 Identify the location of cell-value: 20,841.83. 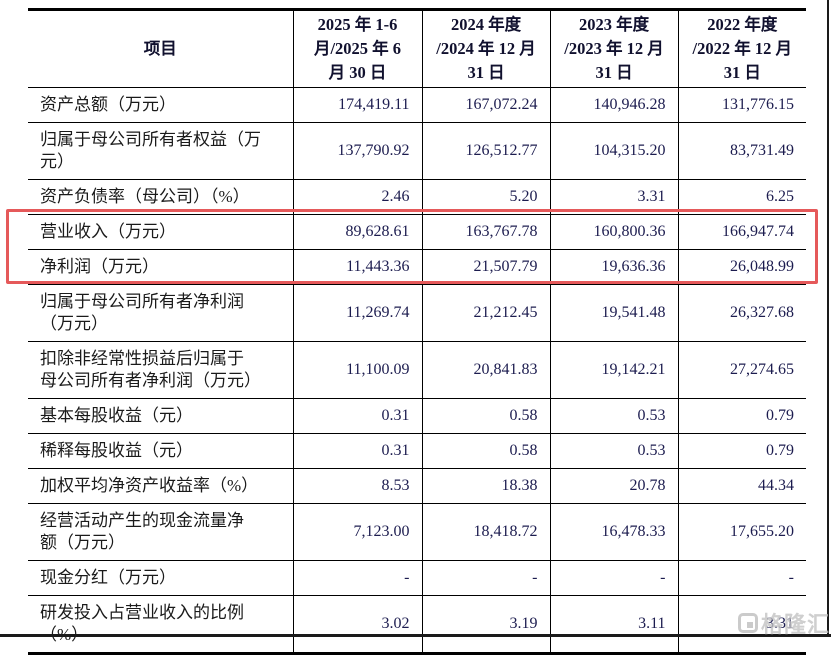
(486, 370).